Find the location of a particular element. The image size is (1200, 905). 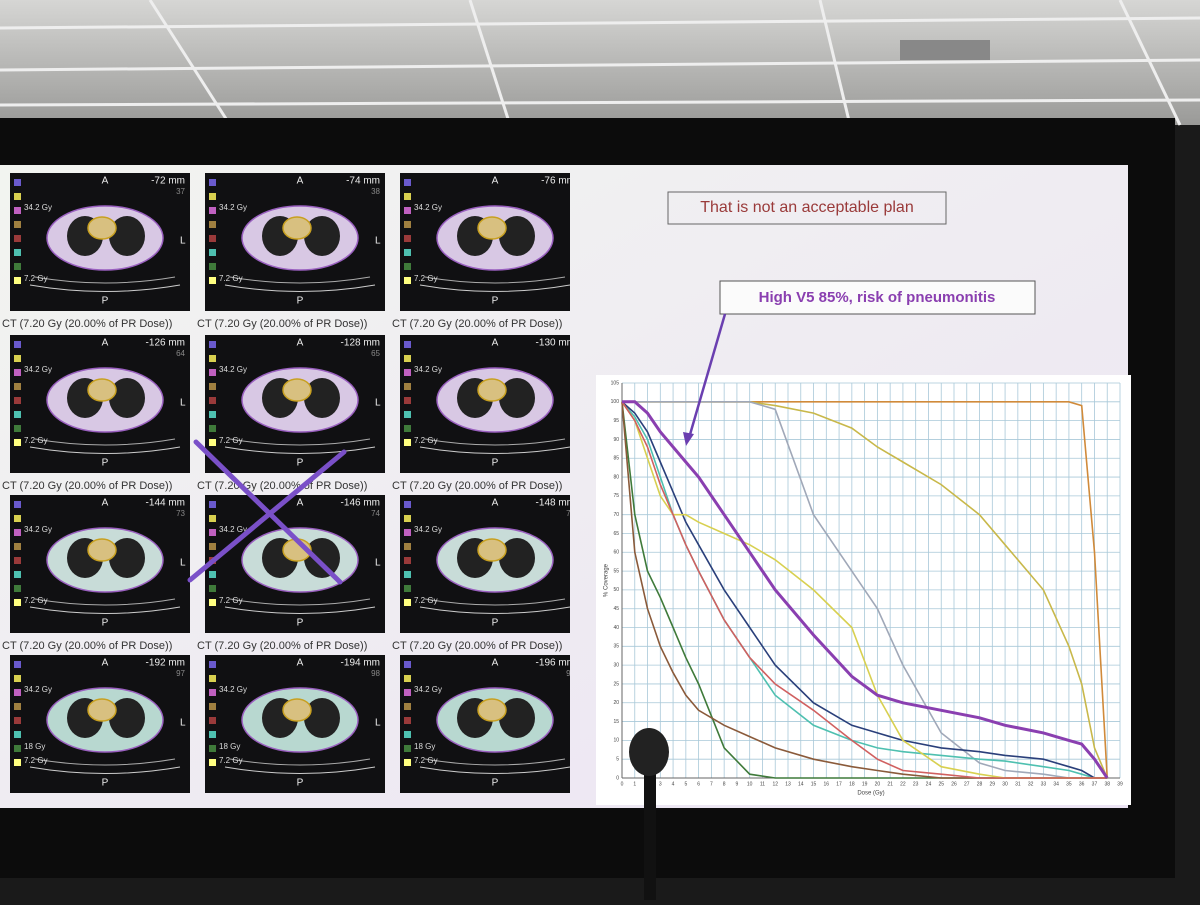

y-tick-label: 95 is located at coordinates (616, 421).